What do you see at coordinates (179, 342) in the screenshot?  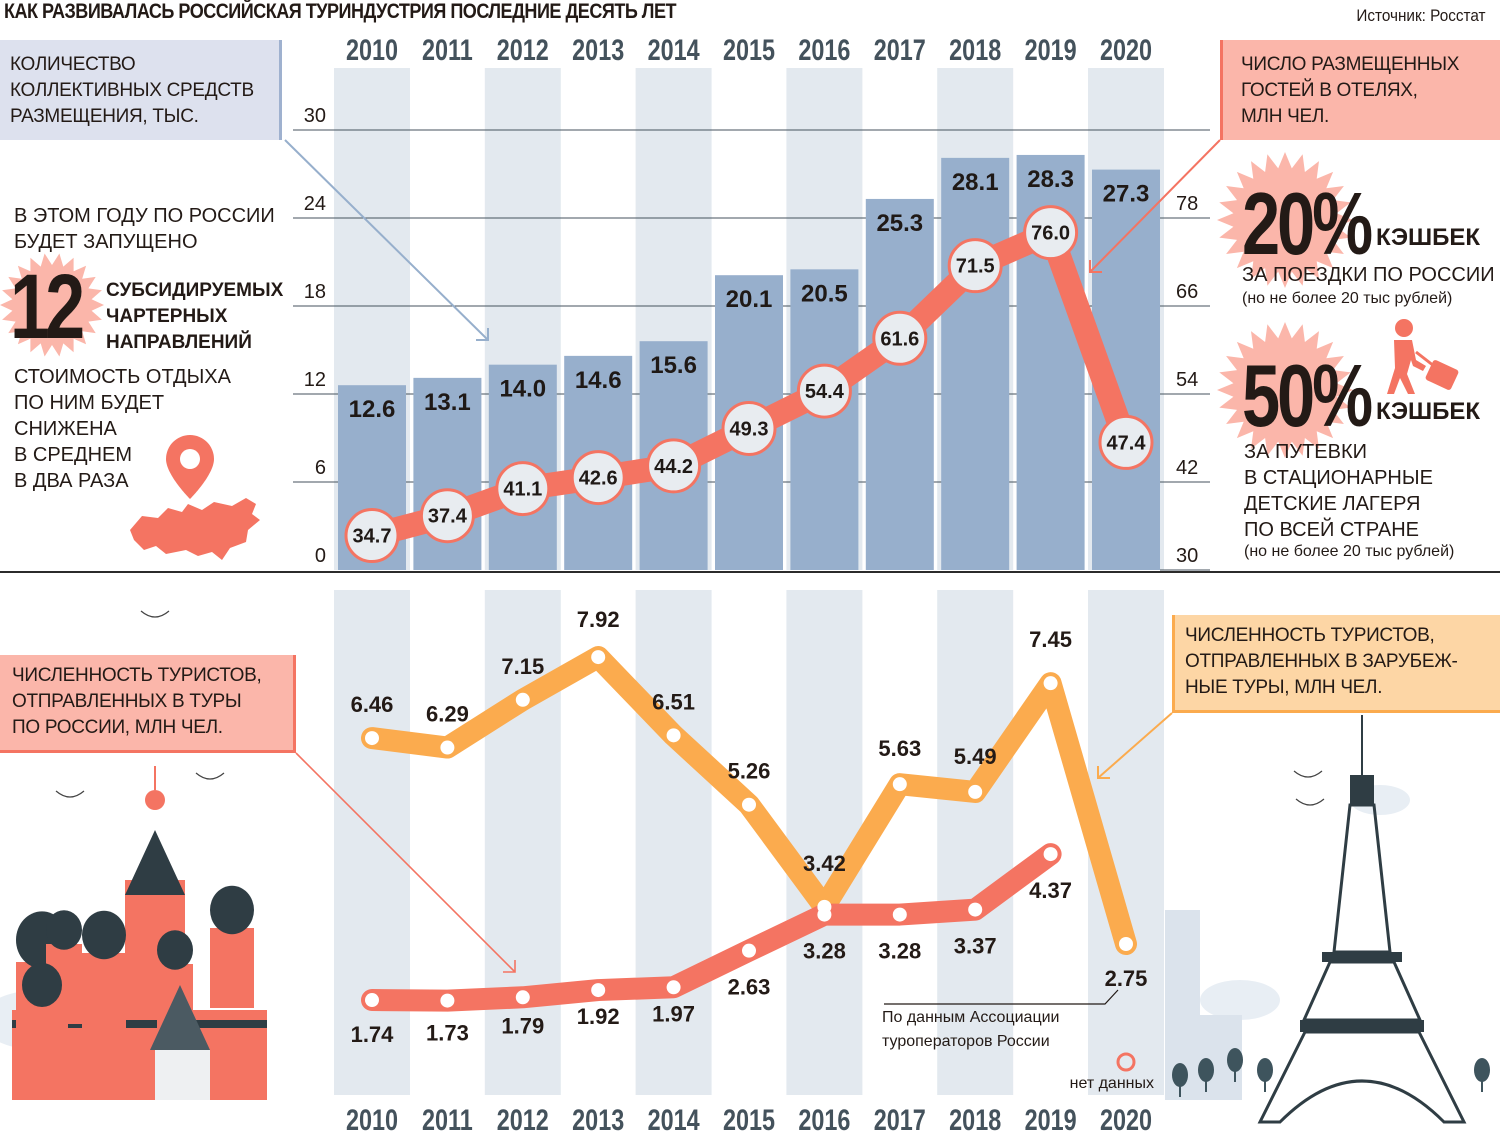 I see `text-line: НАПРАВЛЕНИЙ` at bounding box center [179, 342].